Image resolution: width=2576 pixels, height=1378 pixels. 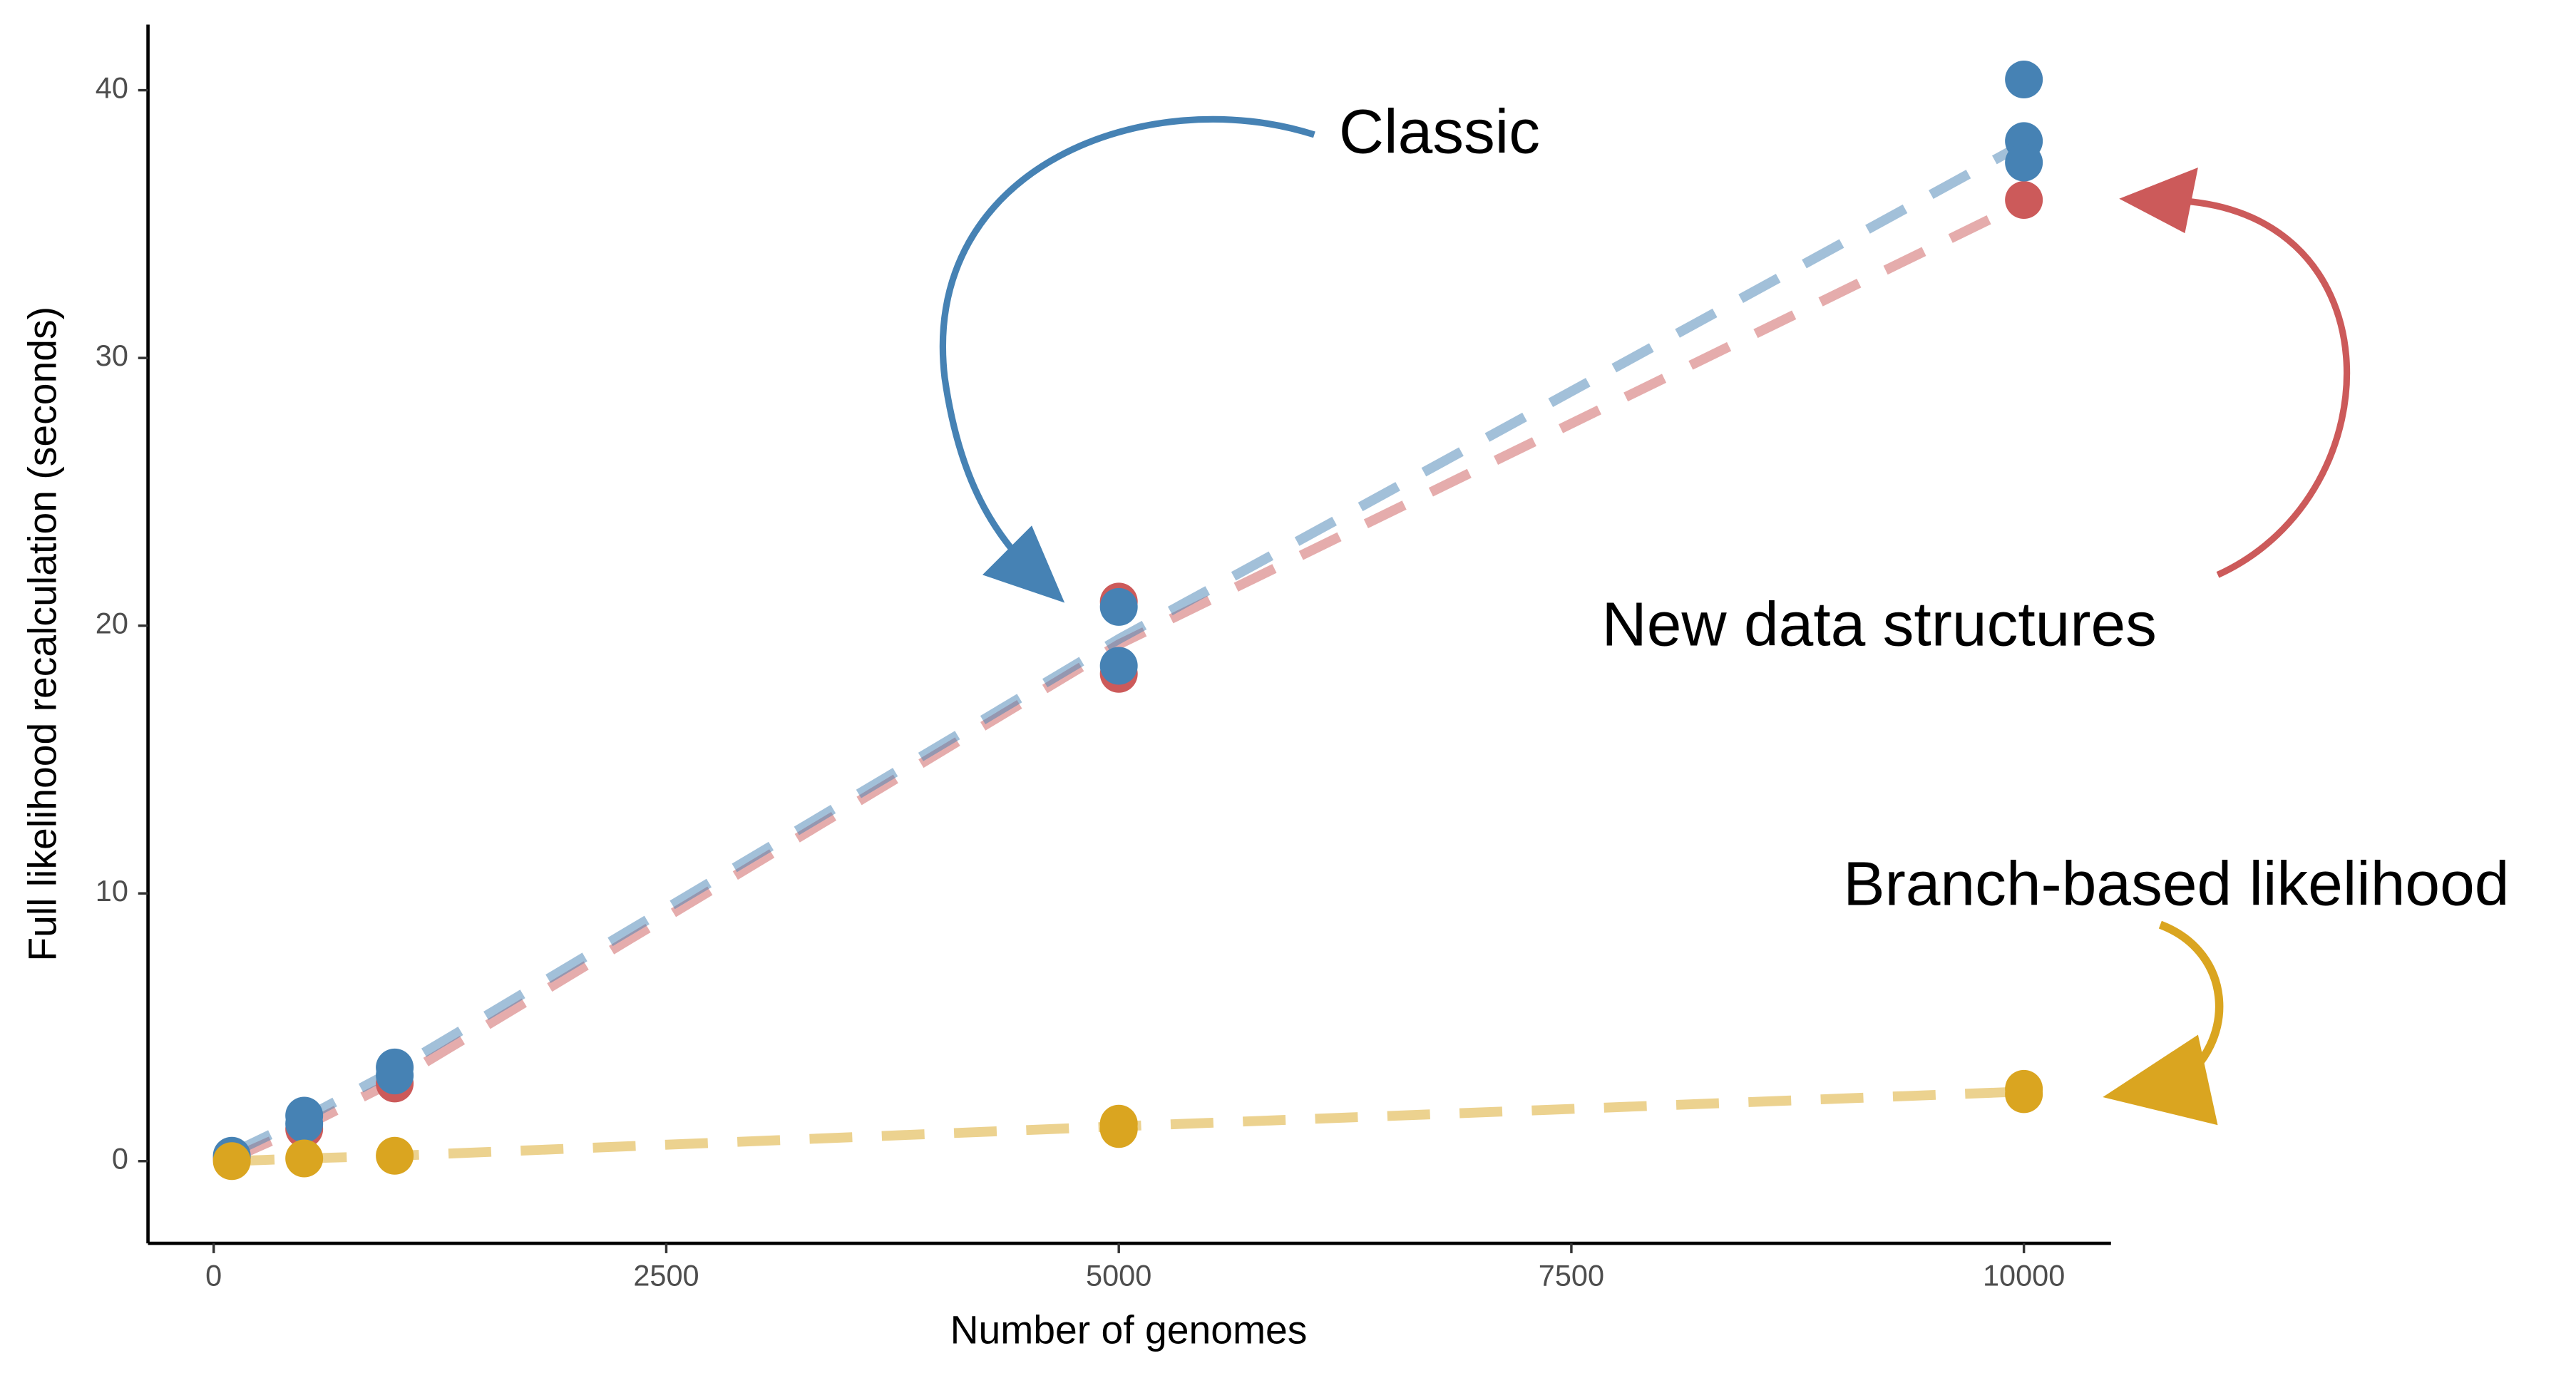 I want to click on x-tick-label: 0, so click(x=213, y=1275).